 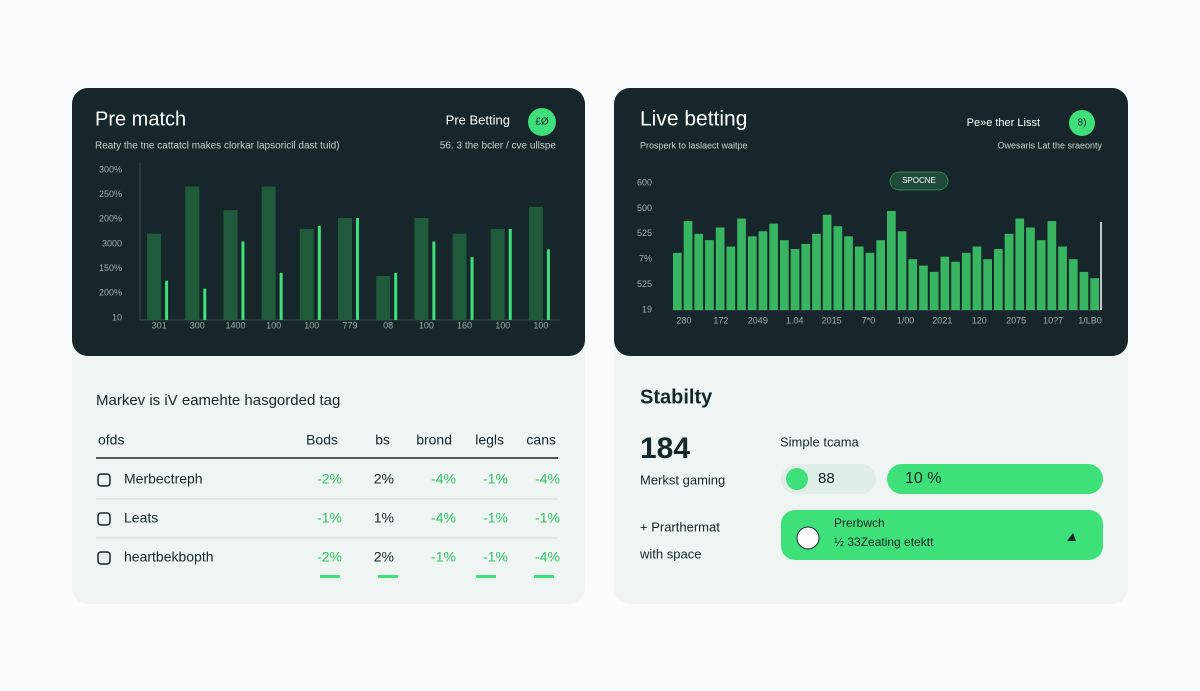 What do you see at coordinates (464, 325) in the screenshot?
I see `x-tick-label: 160` at bounding box center [464, 325].